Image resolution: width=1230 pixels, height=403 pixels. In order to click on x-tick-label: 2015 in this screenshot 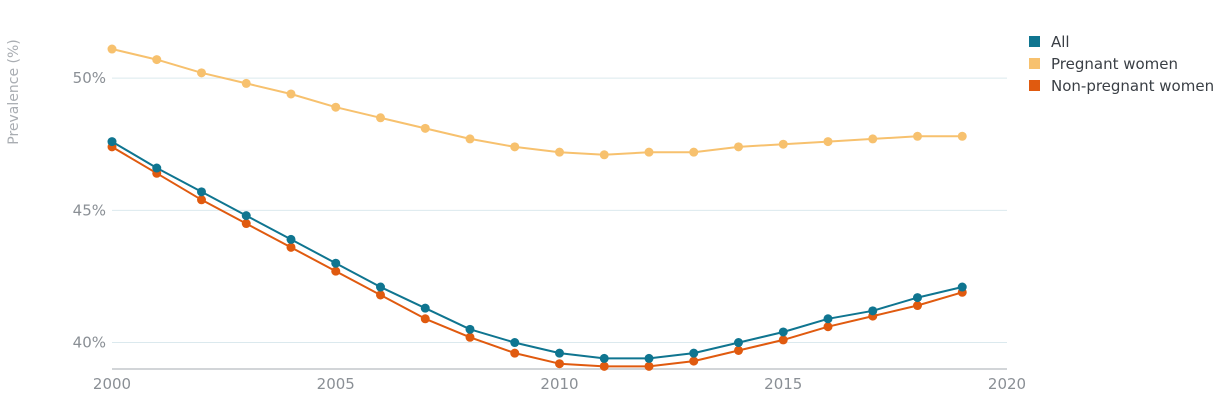, I will do `click(783, 384)`.